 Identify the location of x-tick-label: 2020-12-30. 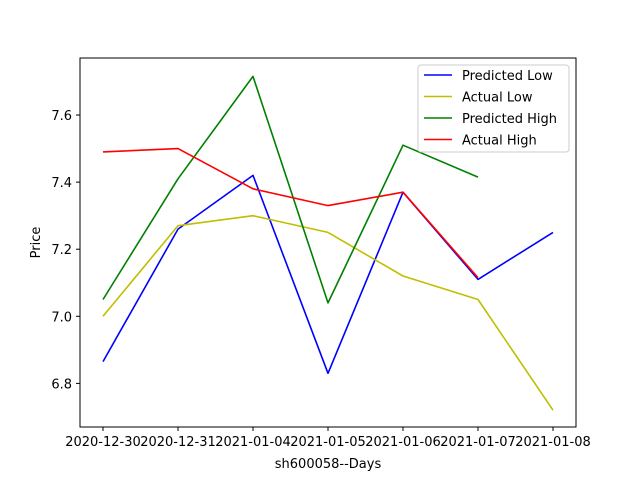
(103, 442).